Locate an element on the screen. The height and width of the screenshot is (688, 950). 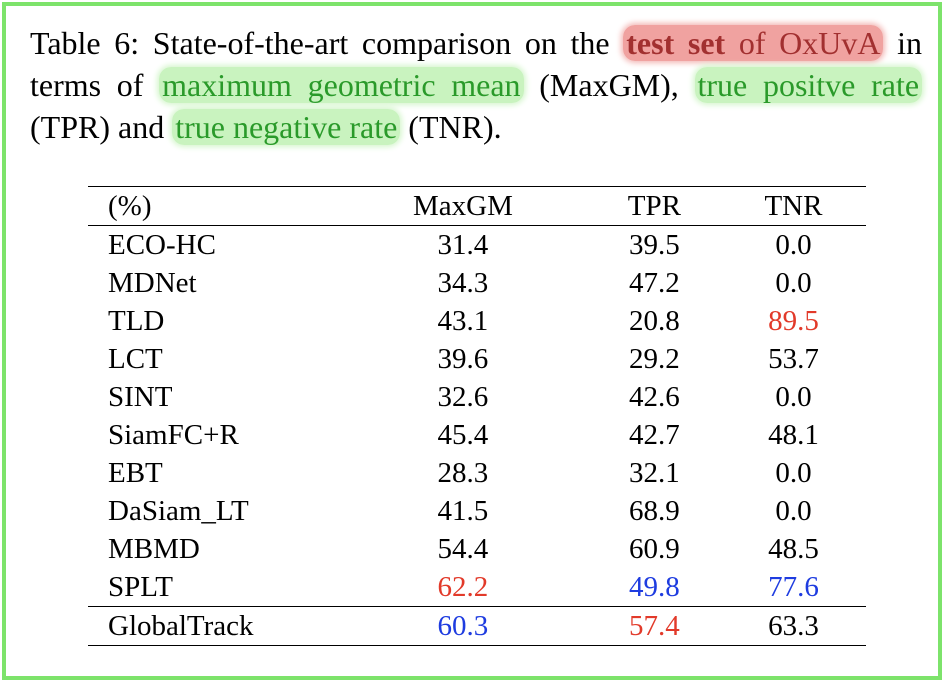
tpr-value: 39.5 is located at coordinates (654, 245).